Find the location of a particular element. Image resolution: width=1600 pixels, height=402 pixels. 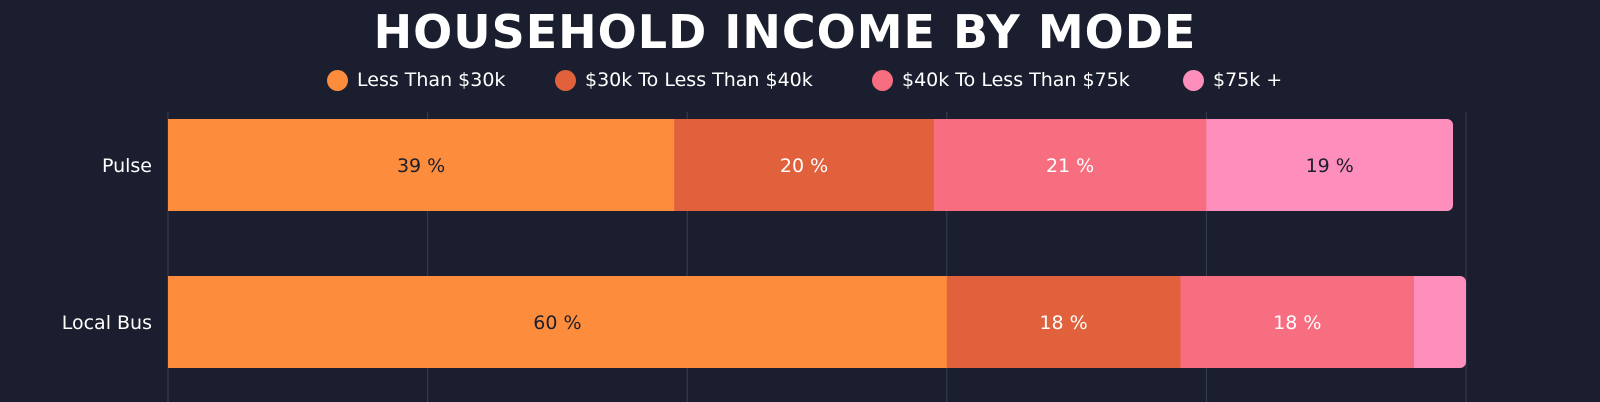

legend-item-30k-to-40k: $30k To Less Than $40k is located at coordinates (684, 80).